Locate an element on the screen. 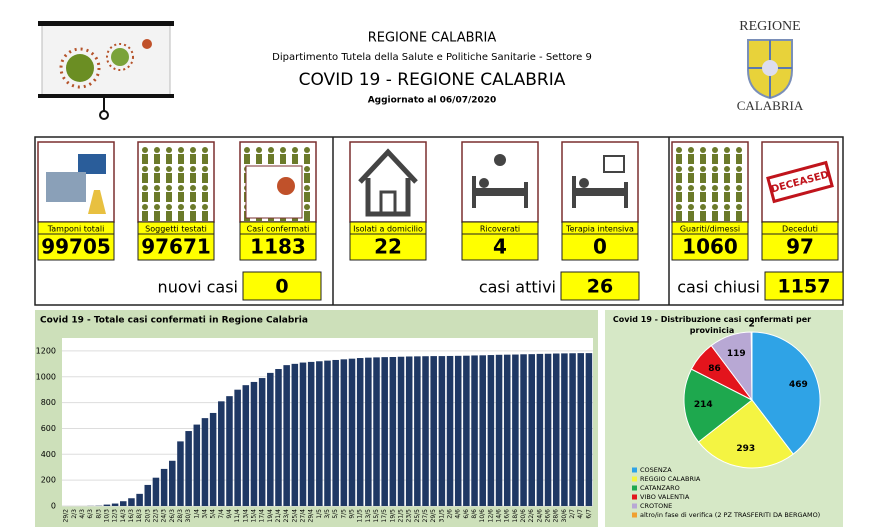  x-tick-label: 13/4 is located at coordinates (245, 516).